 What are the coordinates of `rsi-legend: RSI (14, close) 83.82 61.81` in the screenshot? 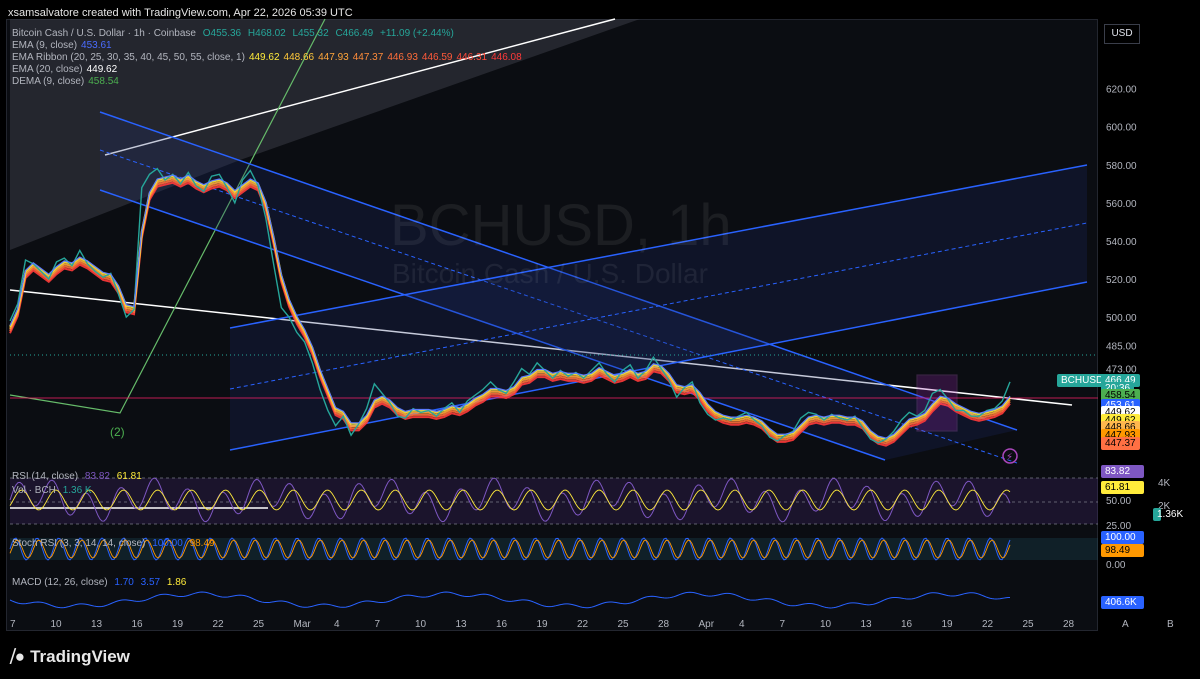 It's located at (79, 476).